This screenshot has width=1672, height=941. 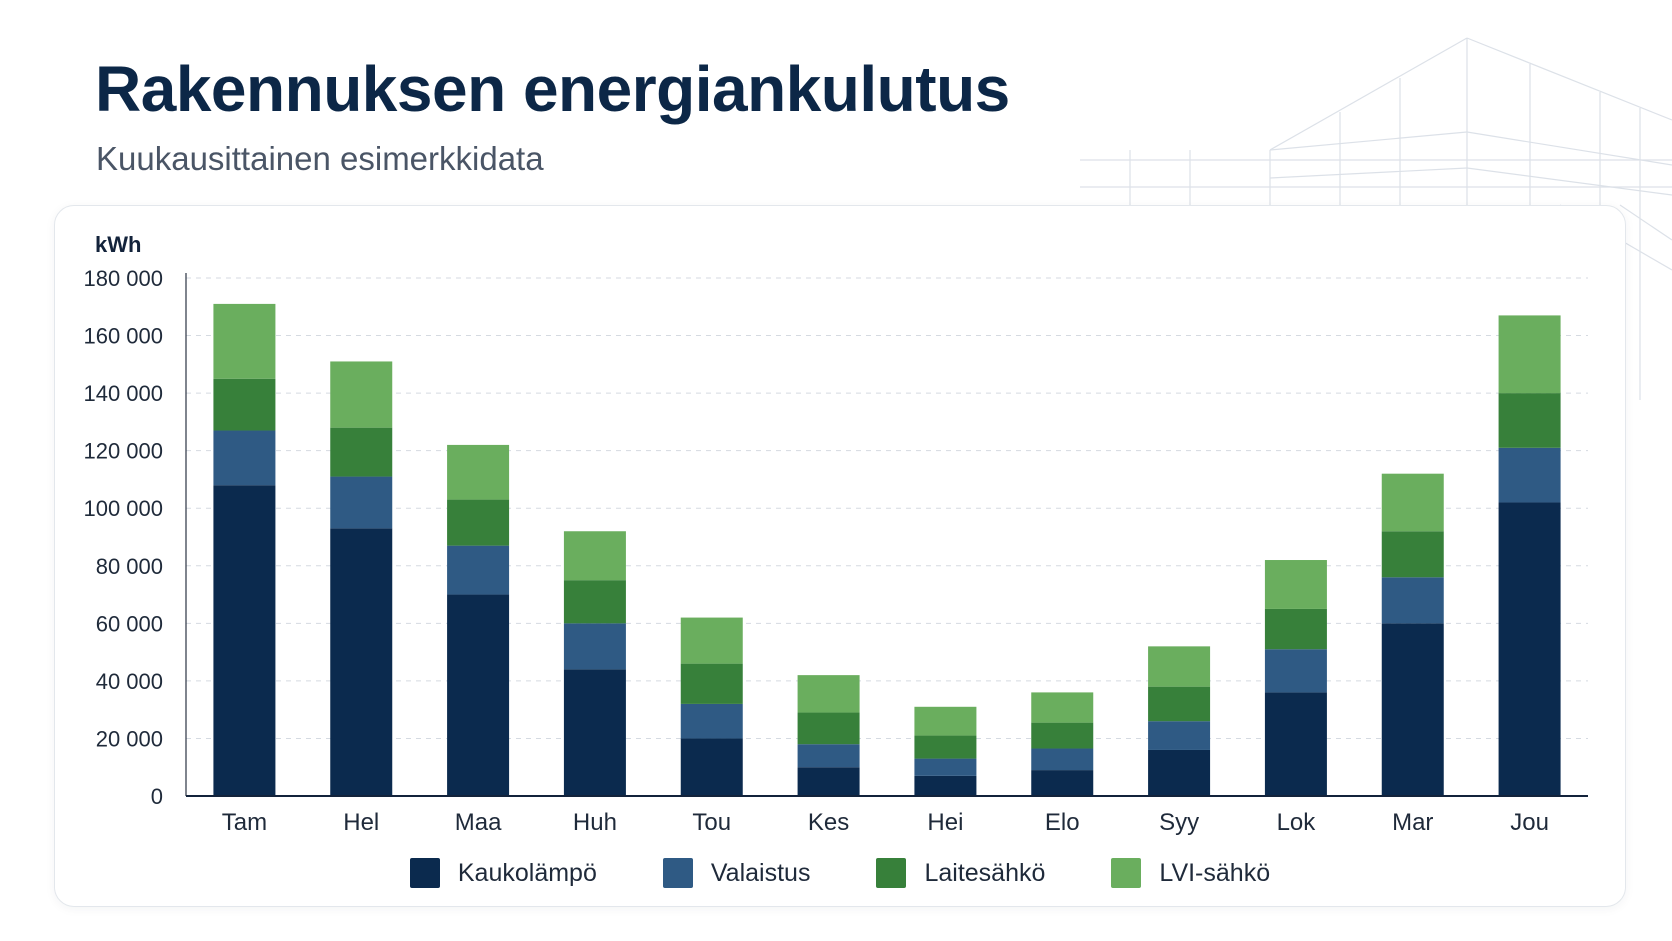 I want to click on y-tick-label: 40 000, so click(x=129, y=681).